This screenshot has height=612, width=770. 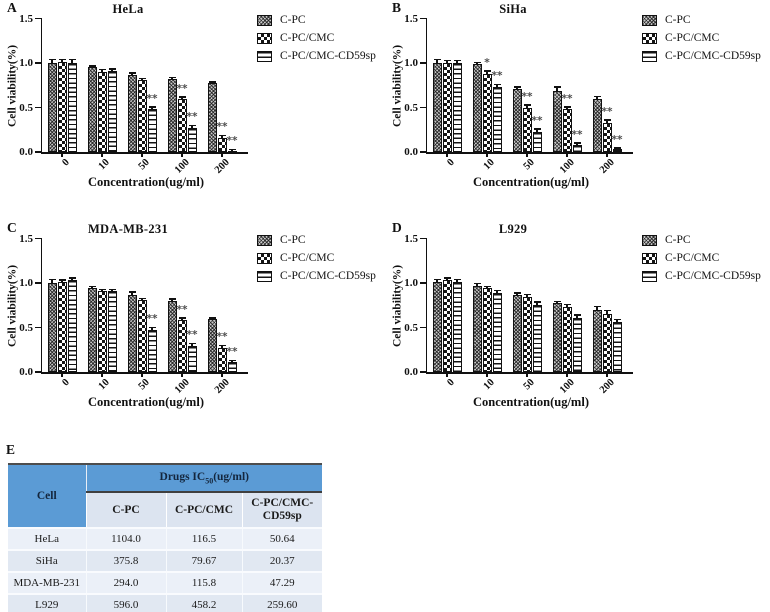 What do you see at coordinates (264, 258) in the screenshot?
I see `legend-swatch-checker` at bounding box center [264, 258].